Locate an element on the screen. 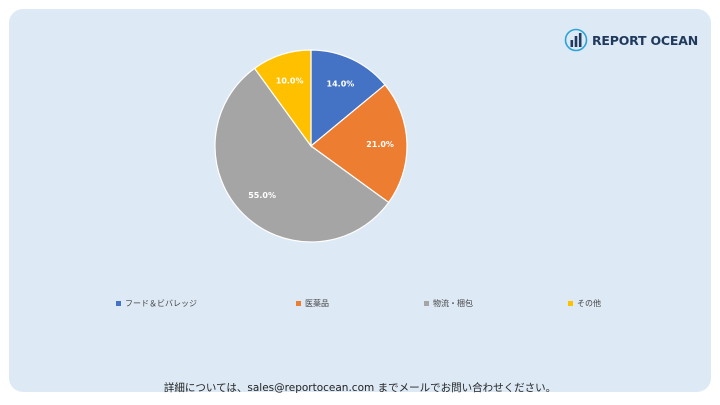 The image size is (720, 405). bar-chart-globe-icon is located at coordinates (576, 40).